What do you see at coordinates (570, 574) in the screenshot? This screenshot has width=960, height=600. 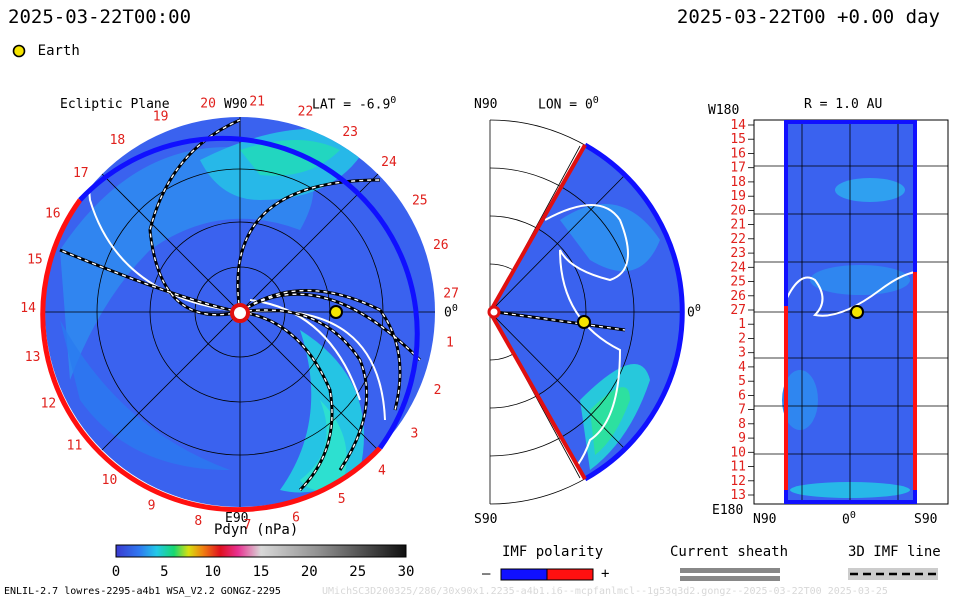 I see `imf-positive-swatch` at bounding box center [570, 574].